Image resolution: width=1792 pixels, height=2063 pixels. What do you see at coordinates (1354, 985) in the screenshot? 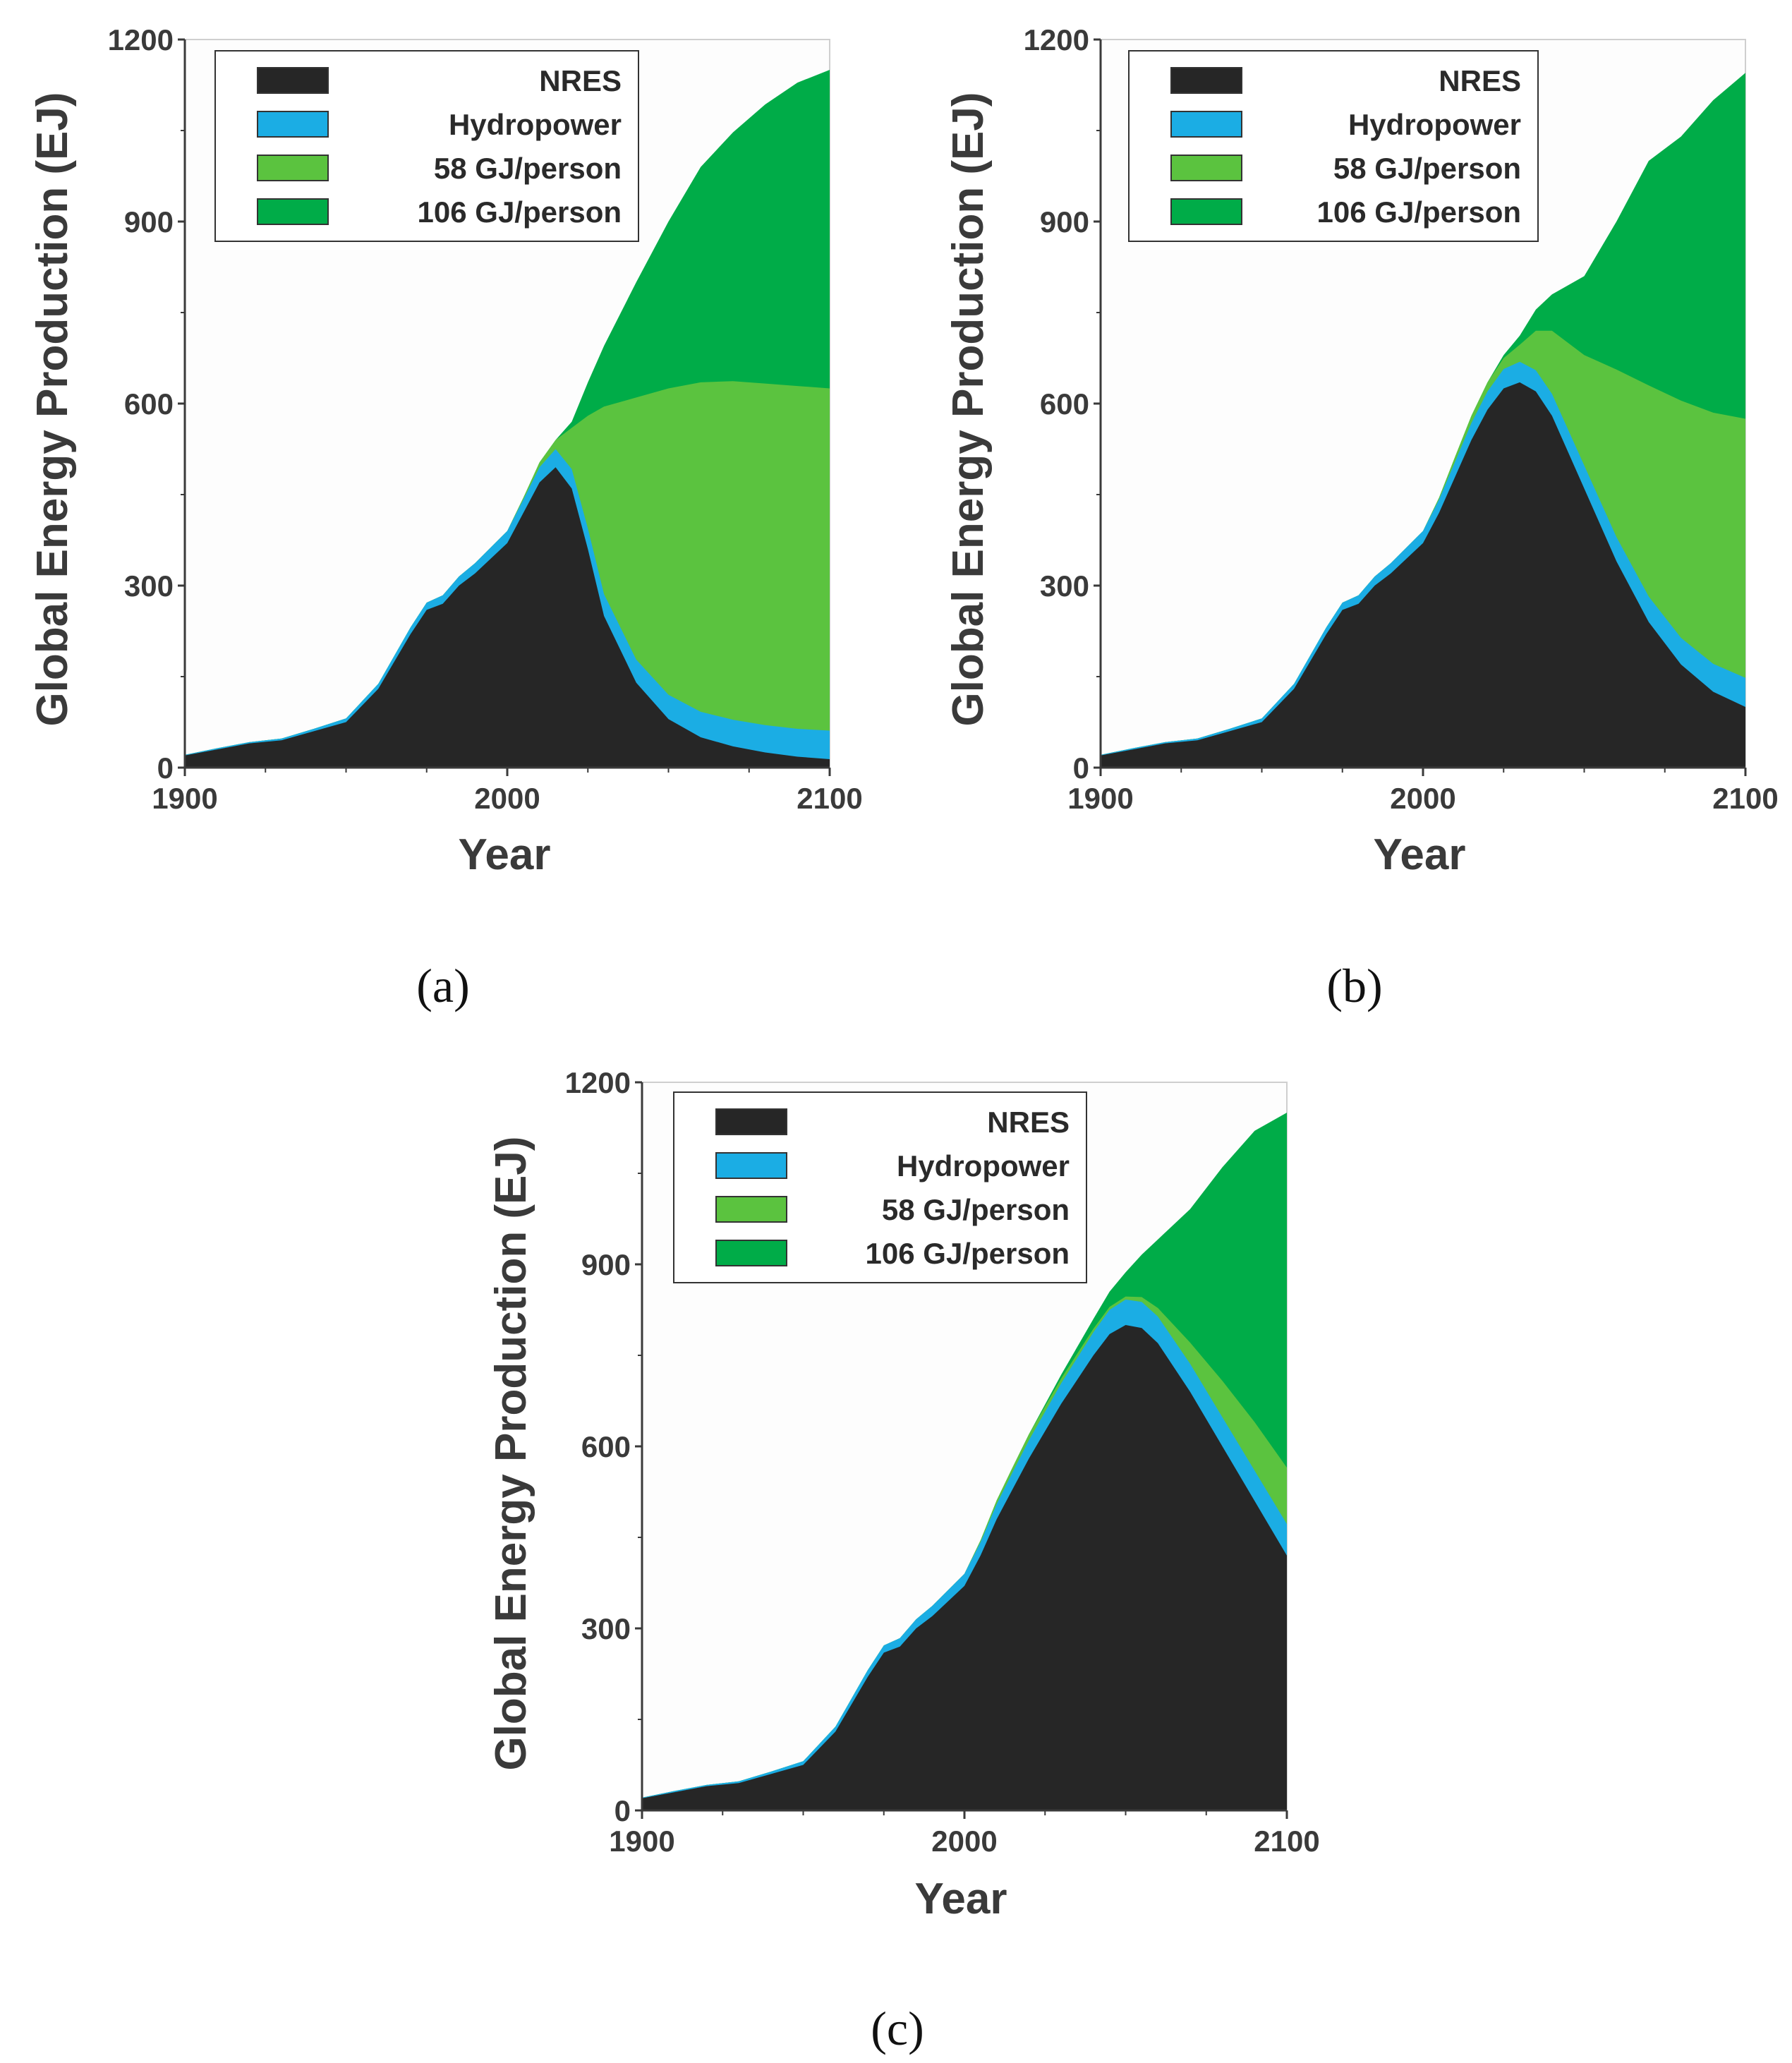
I see `panel-label: (b)` at bounding box center [1354, 985].